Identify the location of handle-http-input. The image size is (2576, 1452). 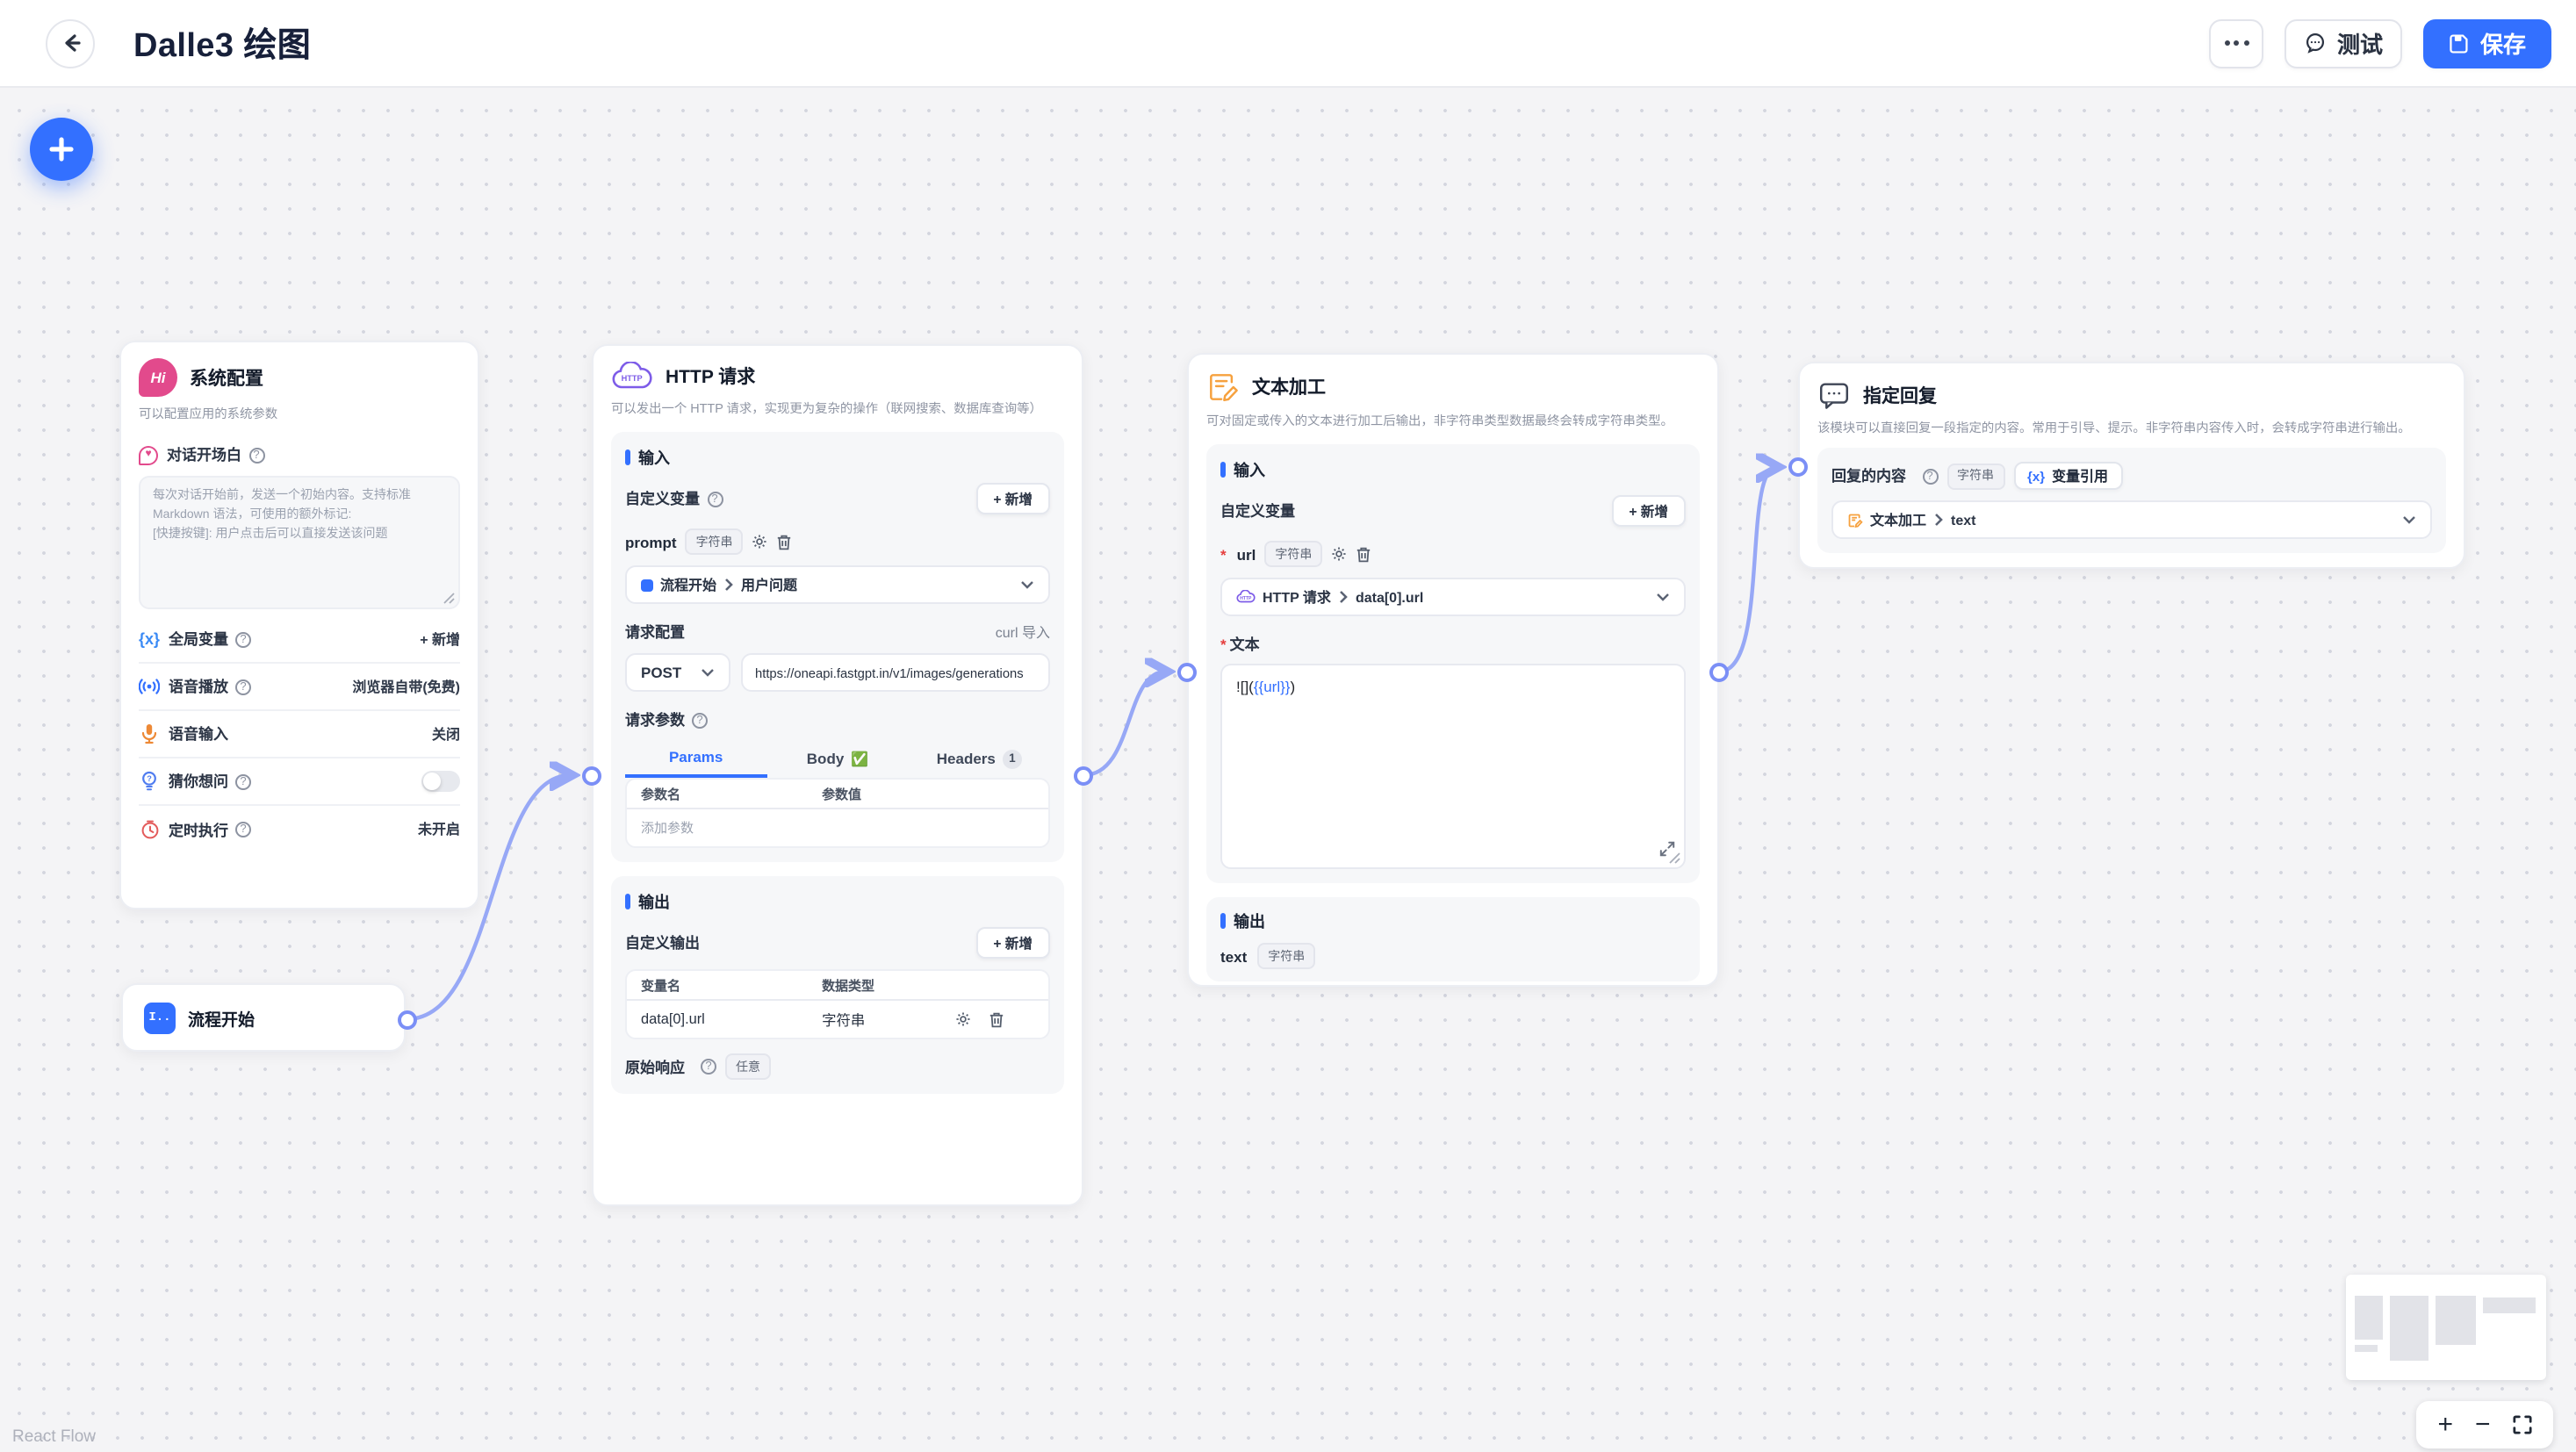
(591, 775).